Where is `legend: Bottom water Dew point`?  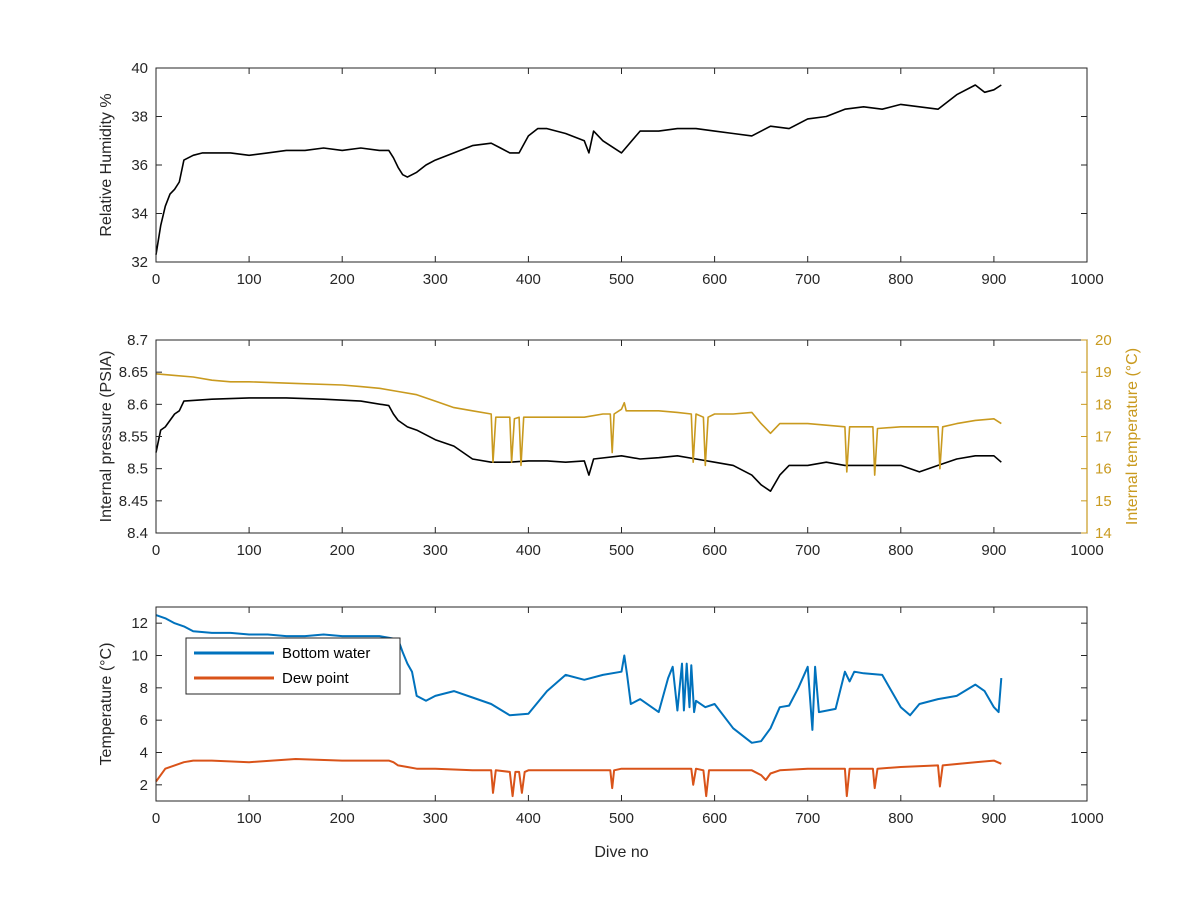
legend: Bottom water Dew point is located at coordinates (293, 666).